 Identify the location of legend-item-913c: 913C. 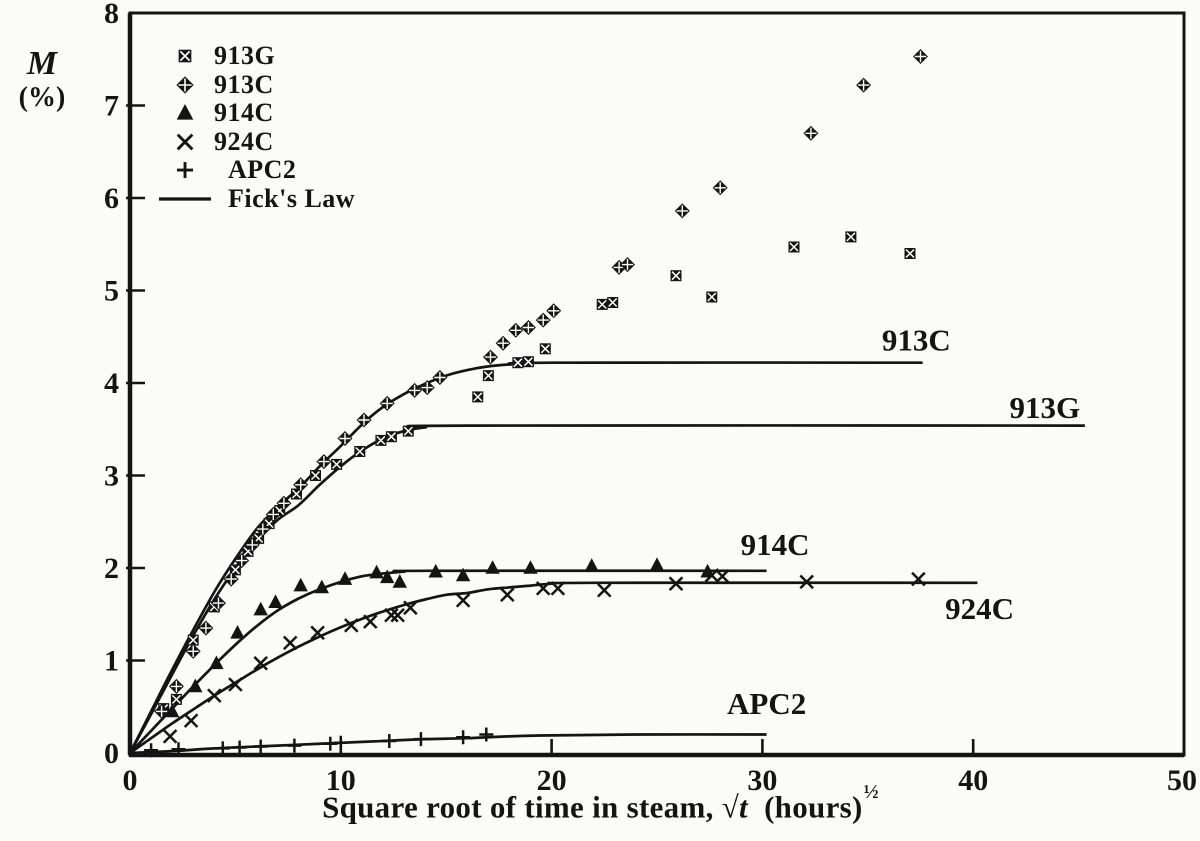
(255, 84).